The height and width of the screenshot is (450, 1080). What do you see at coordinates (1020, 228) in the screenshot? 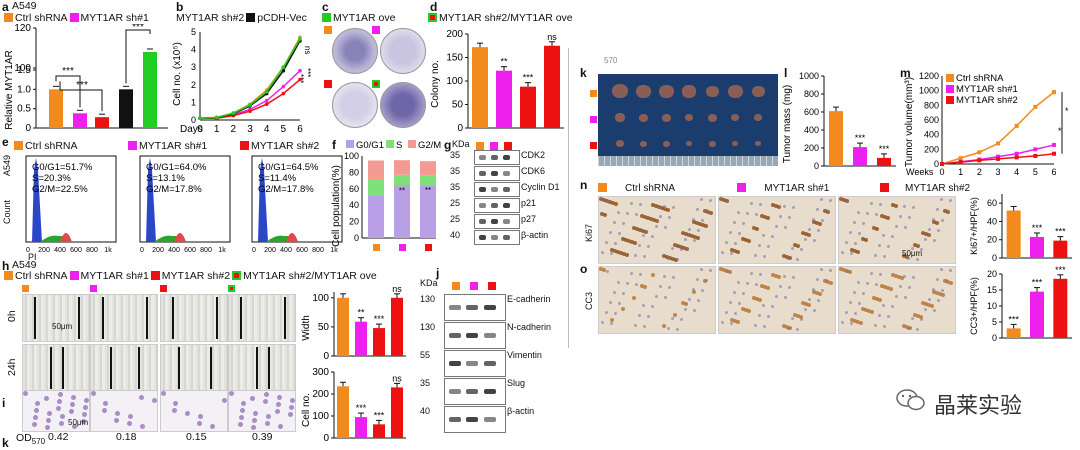
I see `chart-n: Ki67+/HPF(%) 0 20 40 60 *** ***` at bounding box center [1020, 228].